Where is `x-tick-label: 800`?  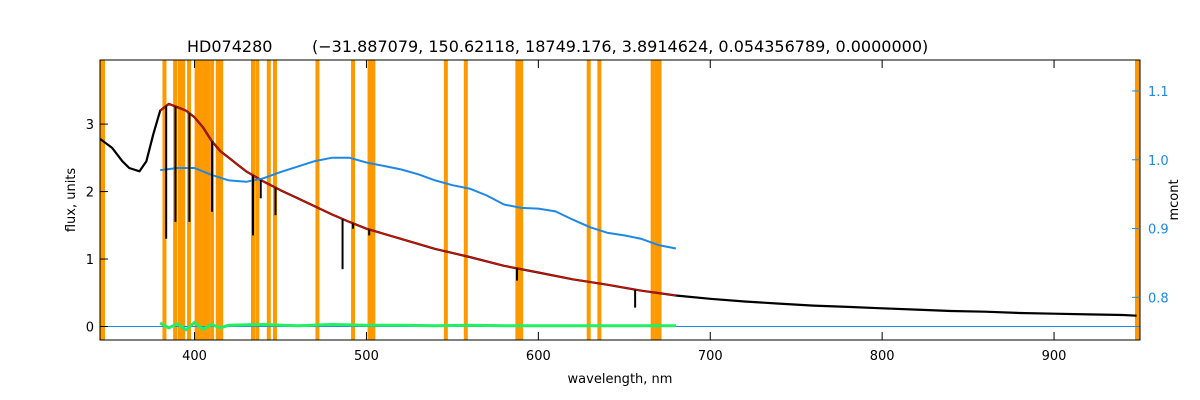
x-tick-label: 800 is located at coordinates (882, 356).